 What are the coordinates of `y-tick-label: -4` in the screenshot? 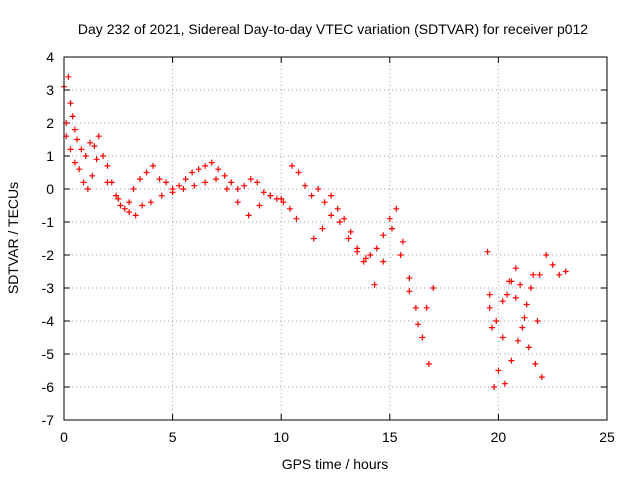 It's located at (48, 321).